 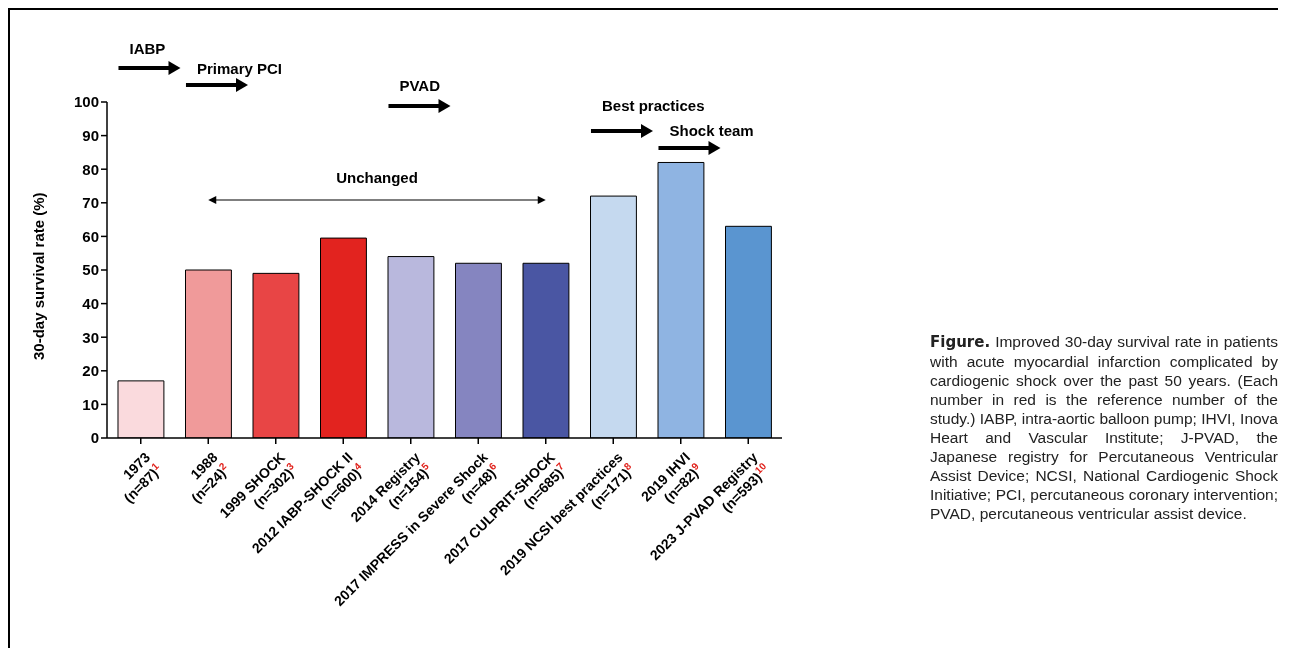 I want to click on y-axis-title: 30-day survival rate (%), so click(x=39, y=276).